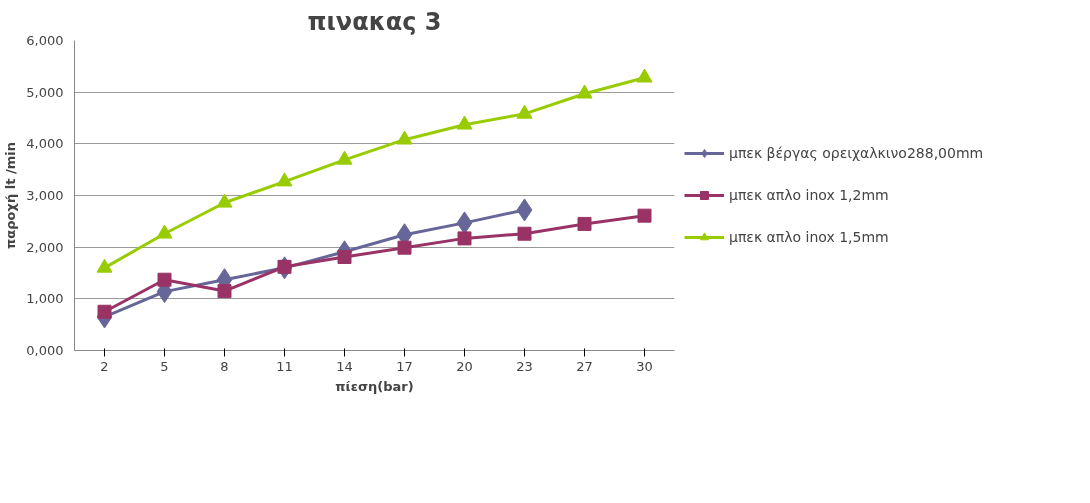 The height and width of the screenshot is (503, 1090). What do you see at coordinates (584, 366) in the screenshot?
I see `x-tick-label: 27` at bounding box center [584, 366].